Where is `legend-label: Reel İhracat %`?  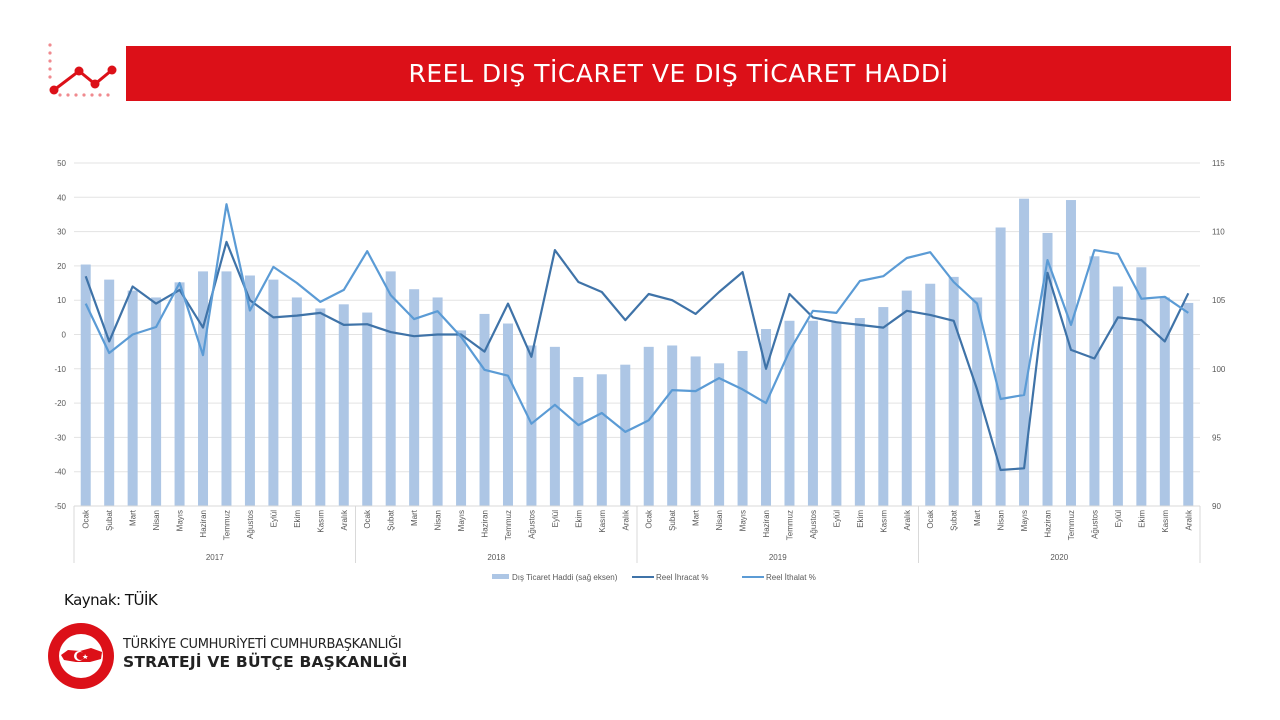 legend-label: Reel İhracat % is located at coordinates (682, 577).